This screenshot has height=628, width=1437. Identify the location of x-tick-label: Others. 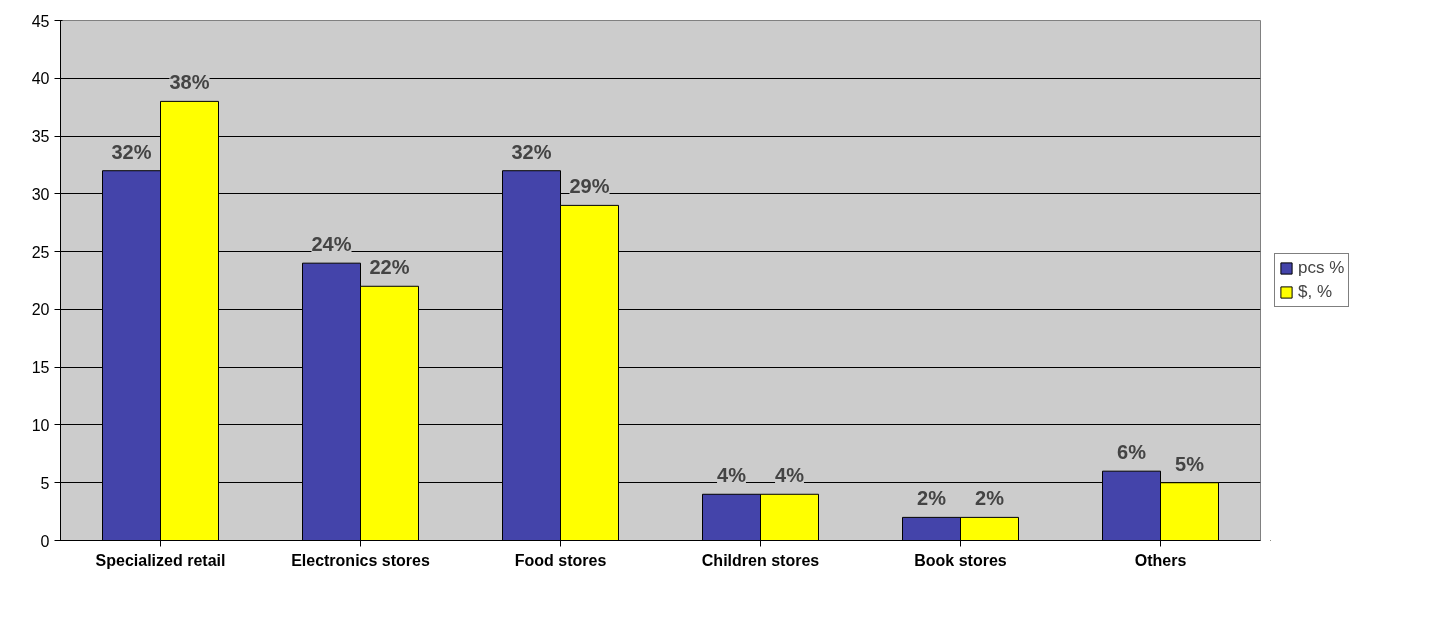
(1160, 560).